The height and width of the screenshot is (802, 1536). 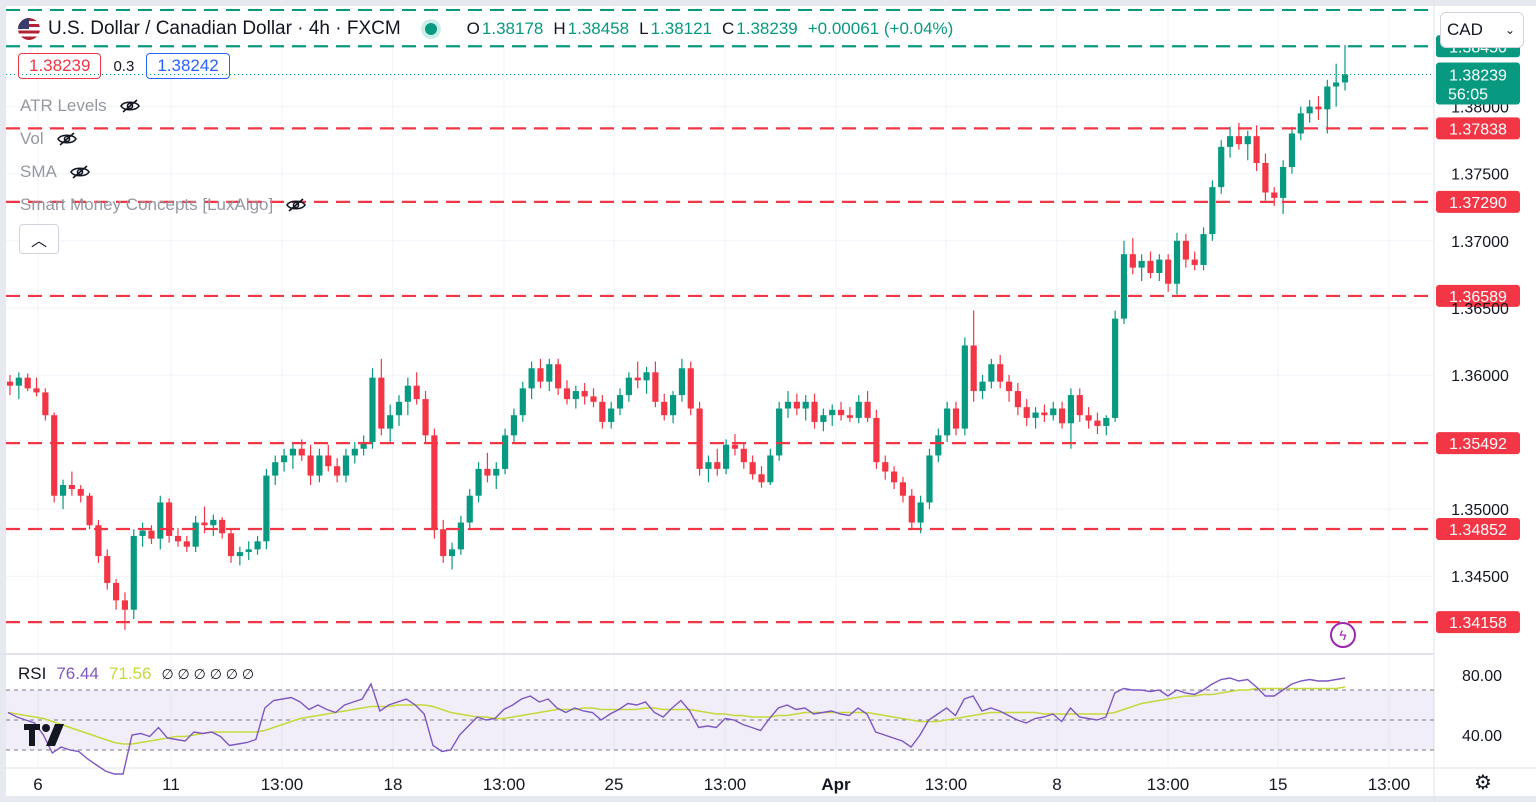 What do you see at coordinates (1478, 443) in the screenshot?
I see `level-price-tag` at bounding box center [1478, 443].